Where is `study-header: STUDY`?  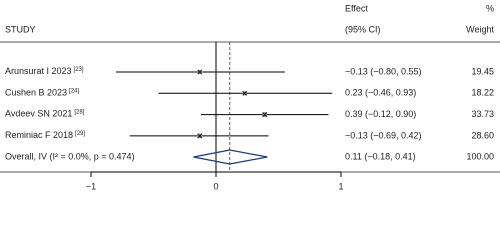
study-header: STUDY is located at coordinates (20, 29).